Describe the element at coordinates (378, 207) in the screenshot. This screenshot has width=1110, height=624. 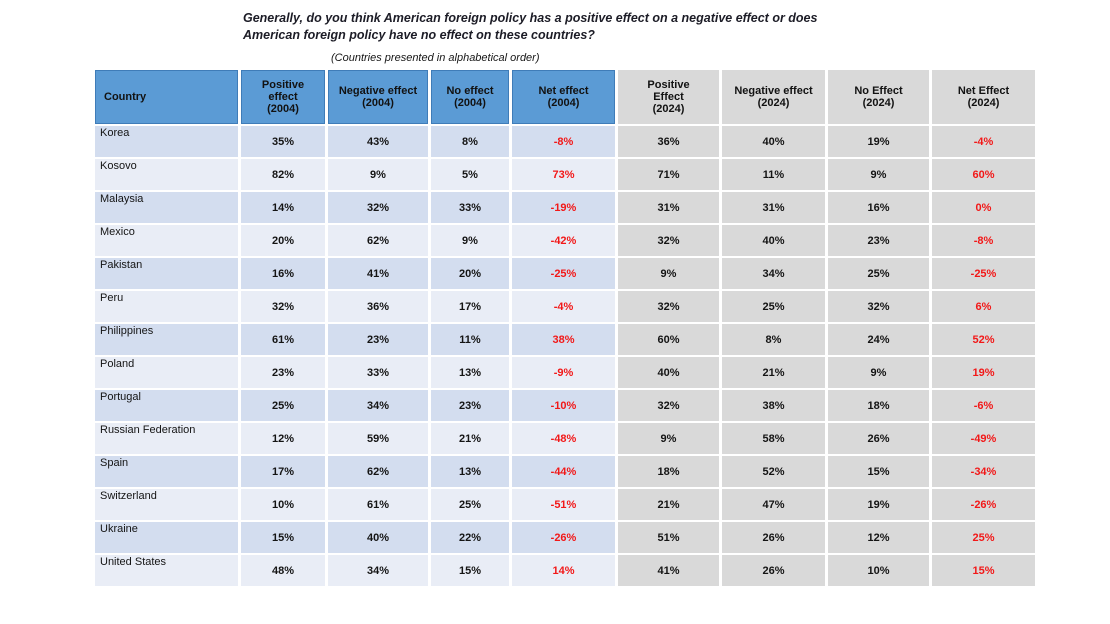
I see `value-cell-neg2004: 32%` at that location.